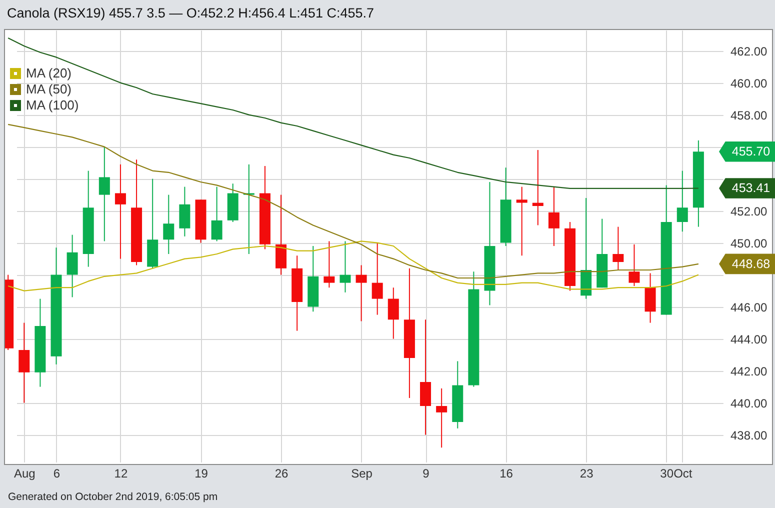  What do you see at coordinates (56, 473) in the screenshot?
I see `x-tick-label: 6` at bounding box center [56, 473].